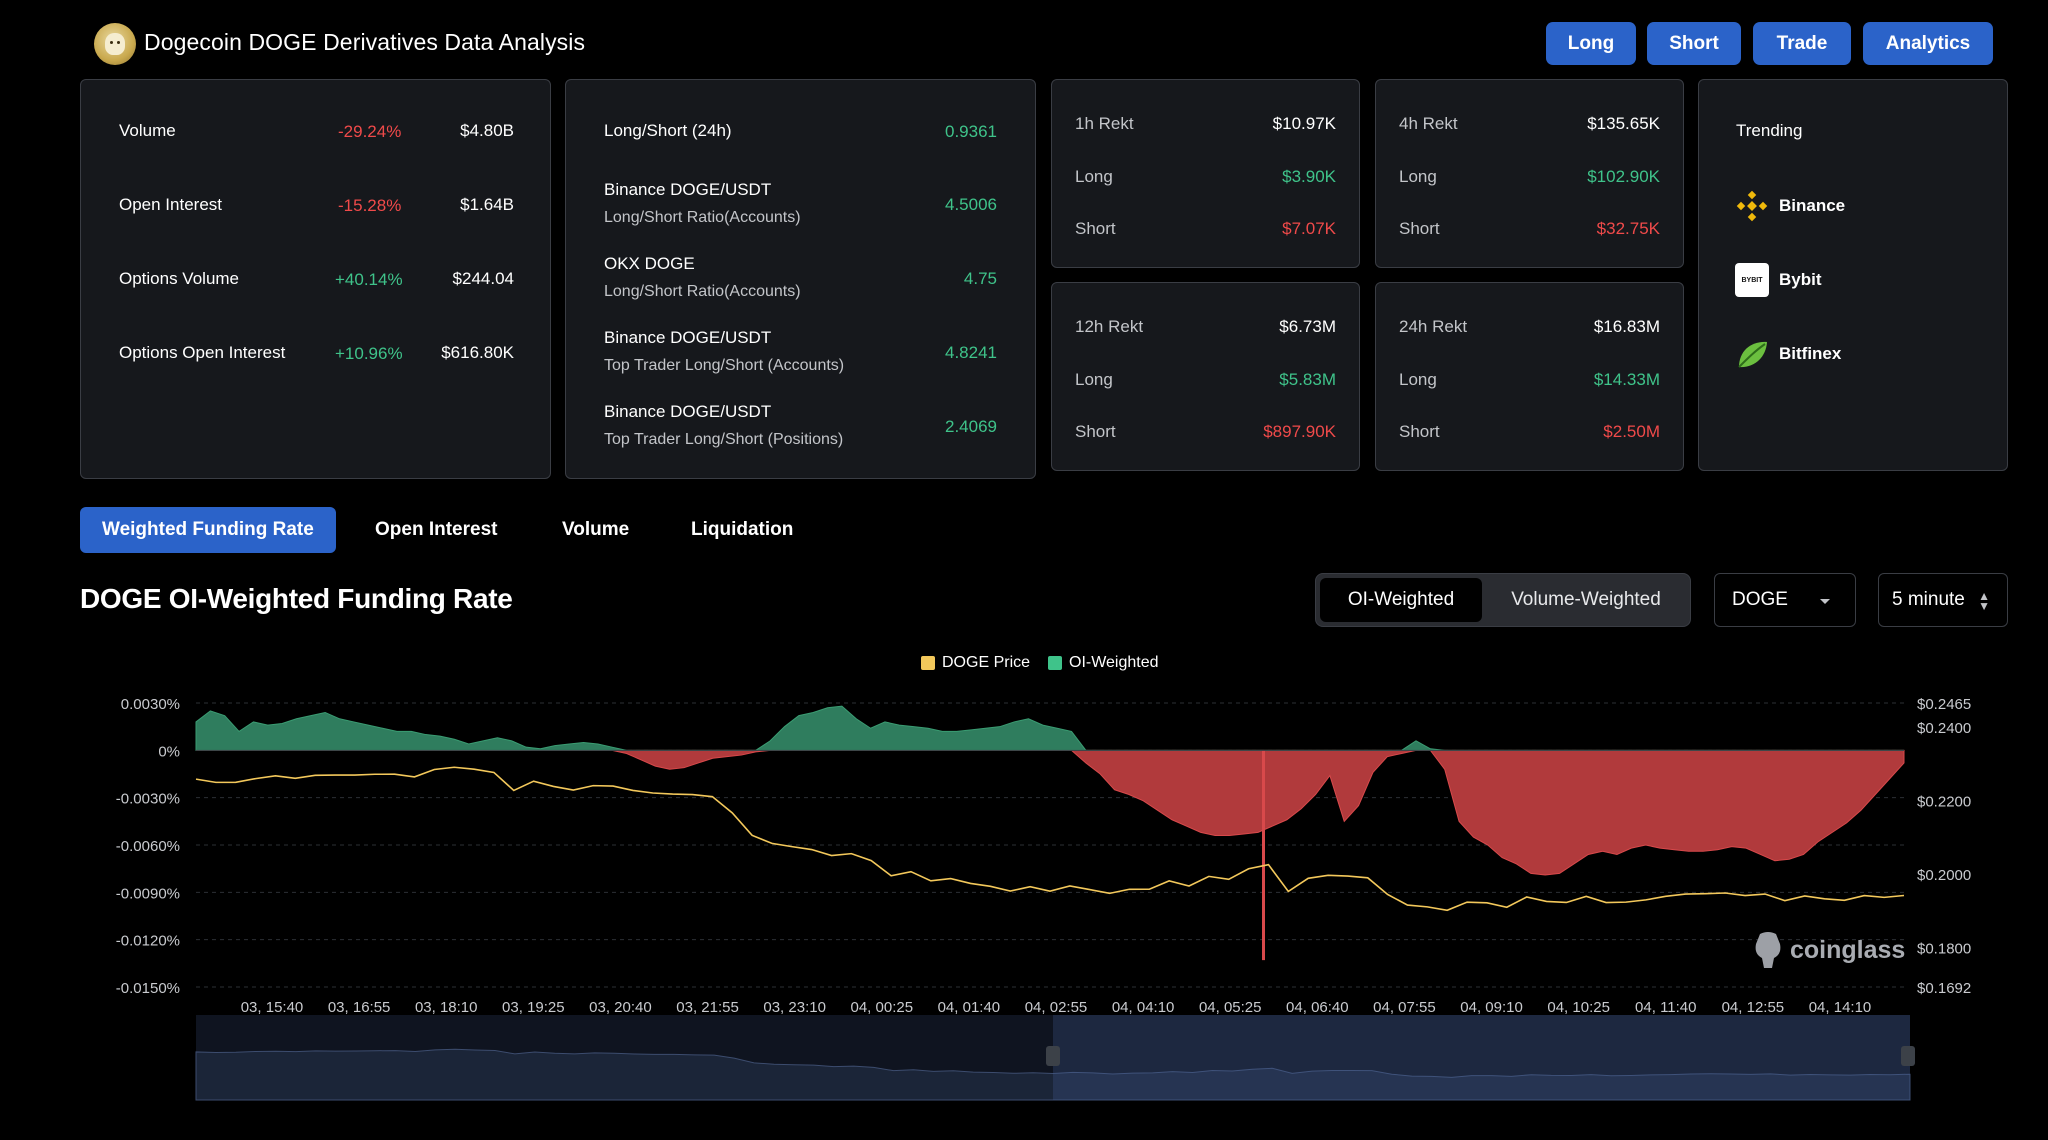  I want to click on x-axis-tick: 04, 14:10, so click(1840, 1007).